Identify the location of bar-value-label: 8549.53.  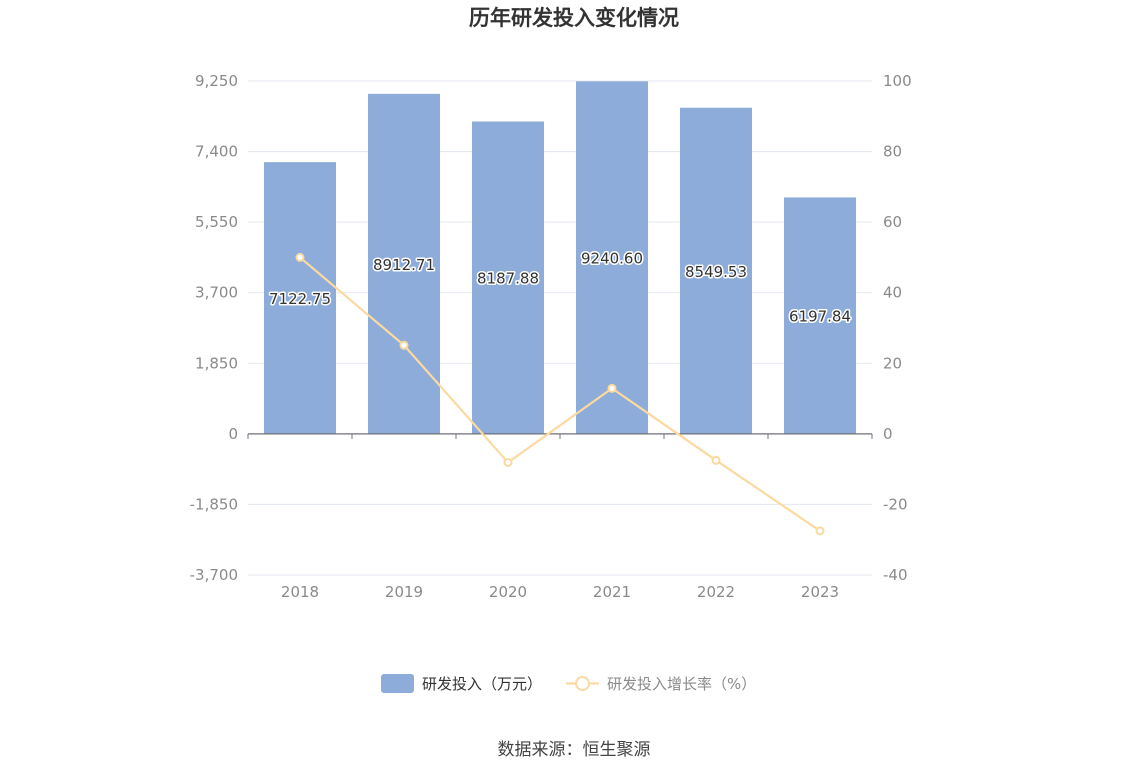
(716, 272).